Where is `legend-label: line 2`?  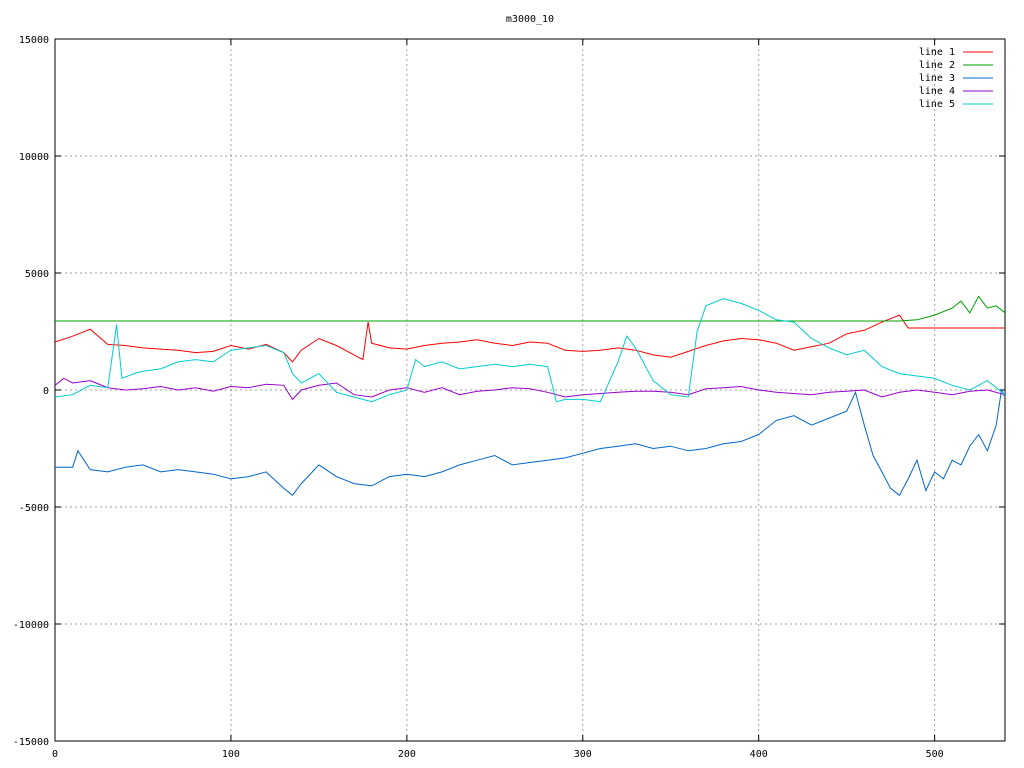 legend-label: line 2 is located at coordinates (937, 65).